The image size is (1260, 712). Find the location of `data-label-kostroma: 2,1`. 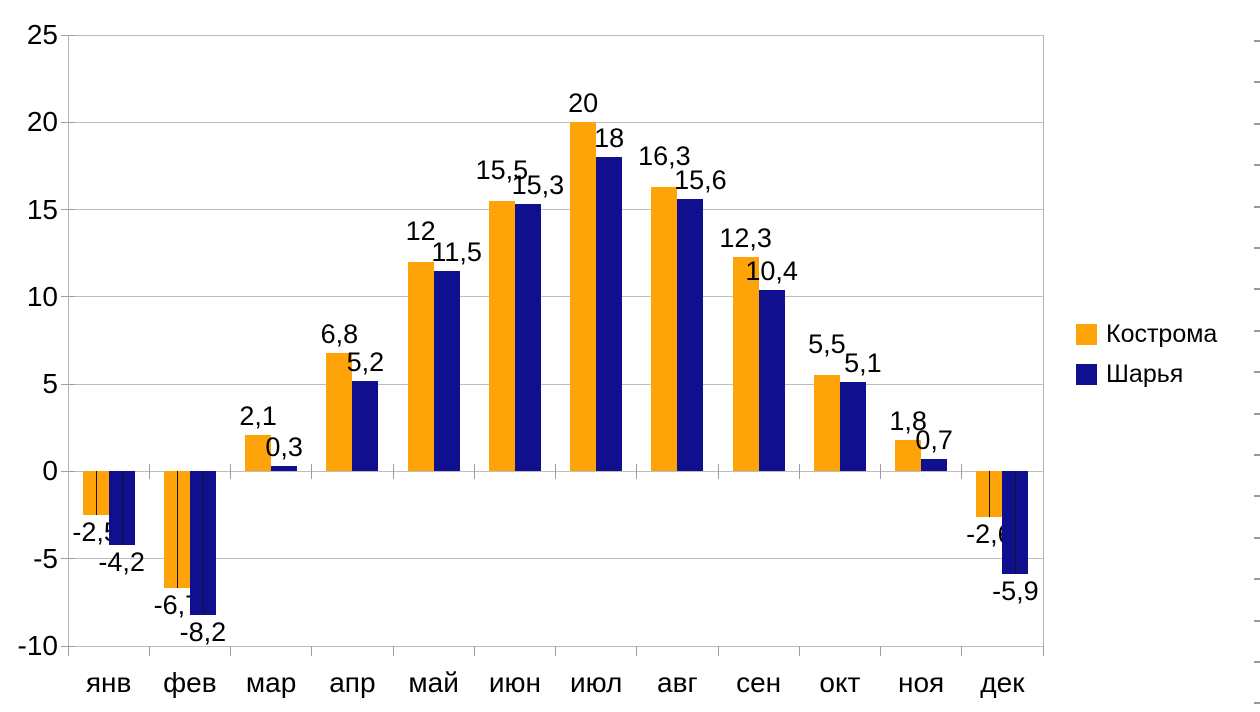

data-label-kostroma: 2,1 is located at coordinates (258, 415).